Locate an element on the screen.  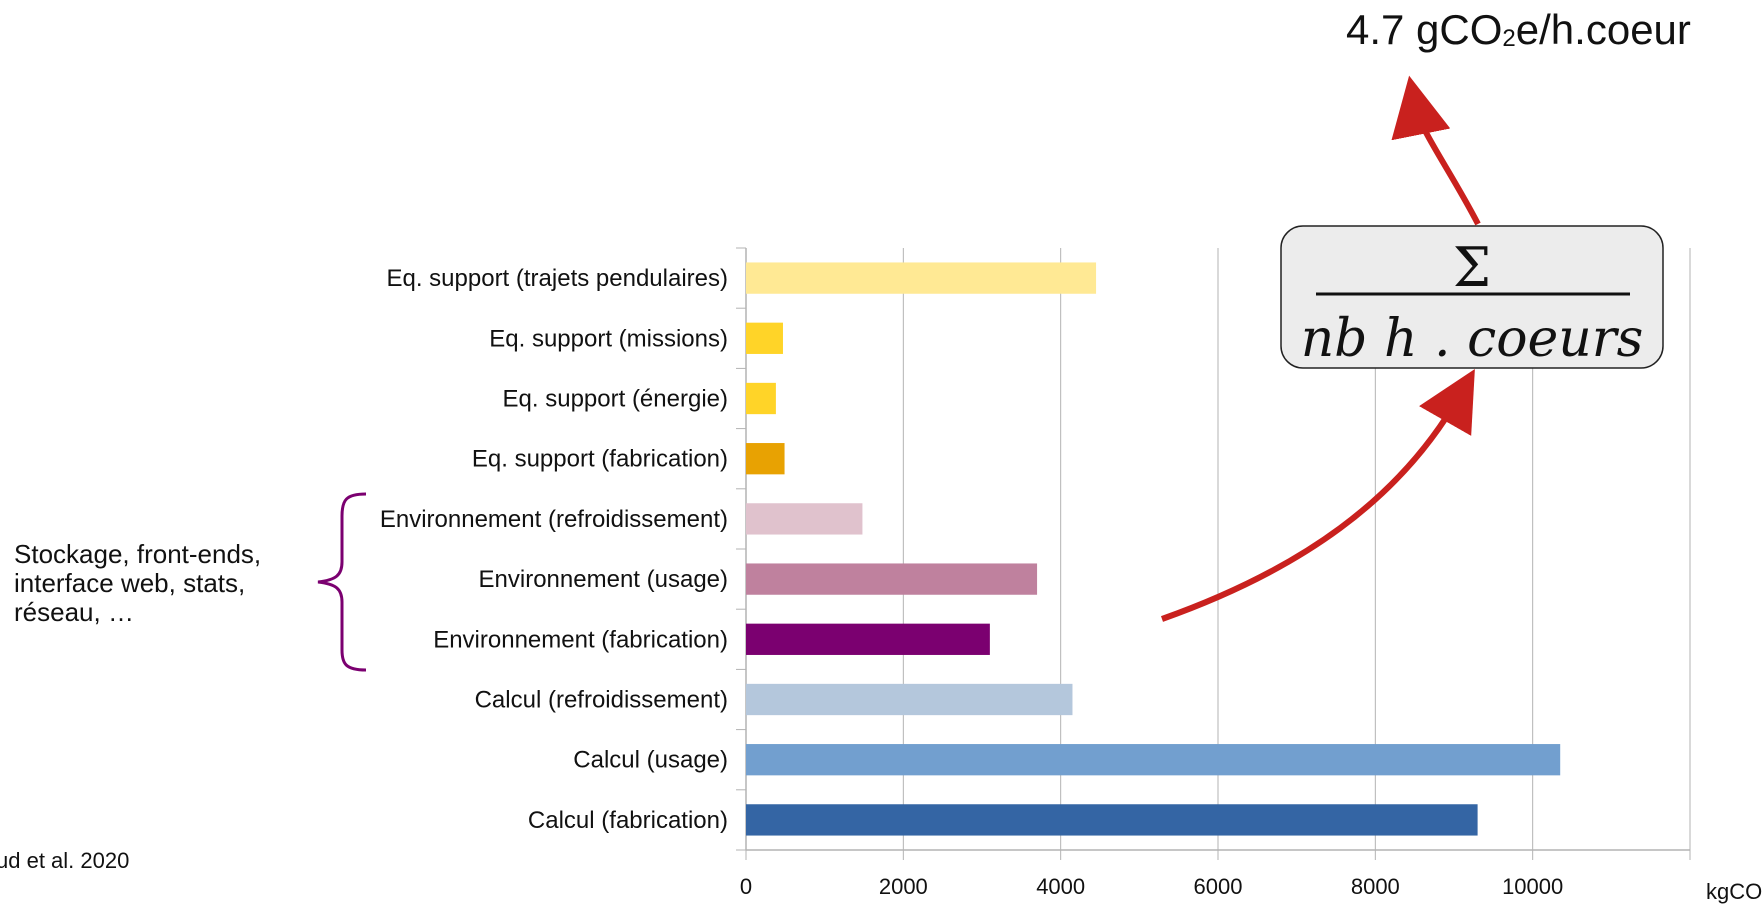
x-tick-label: 8000 is located at coordinates (1375, 886).